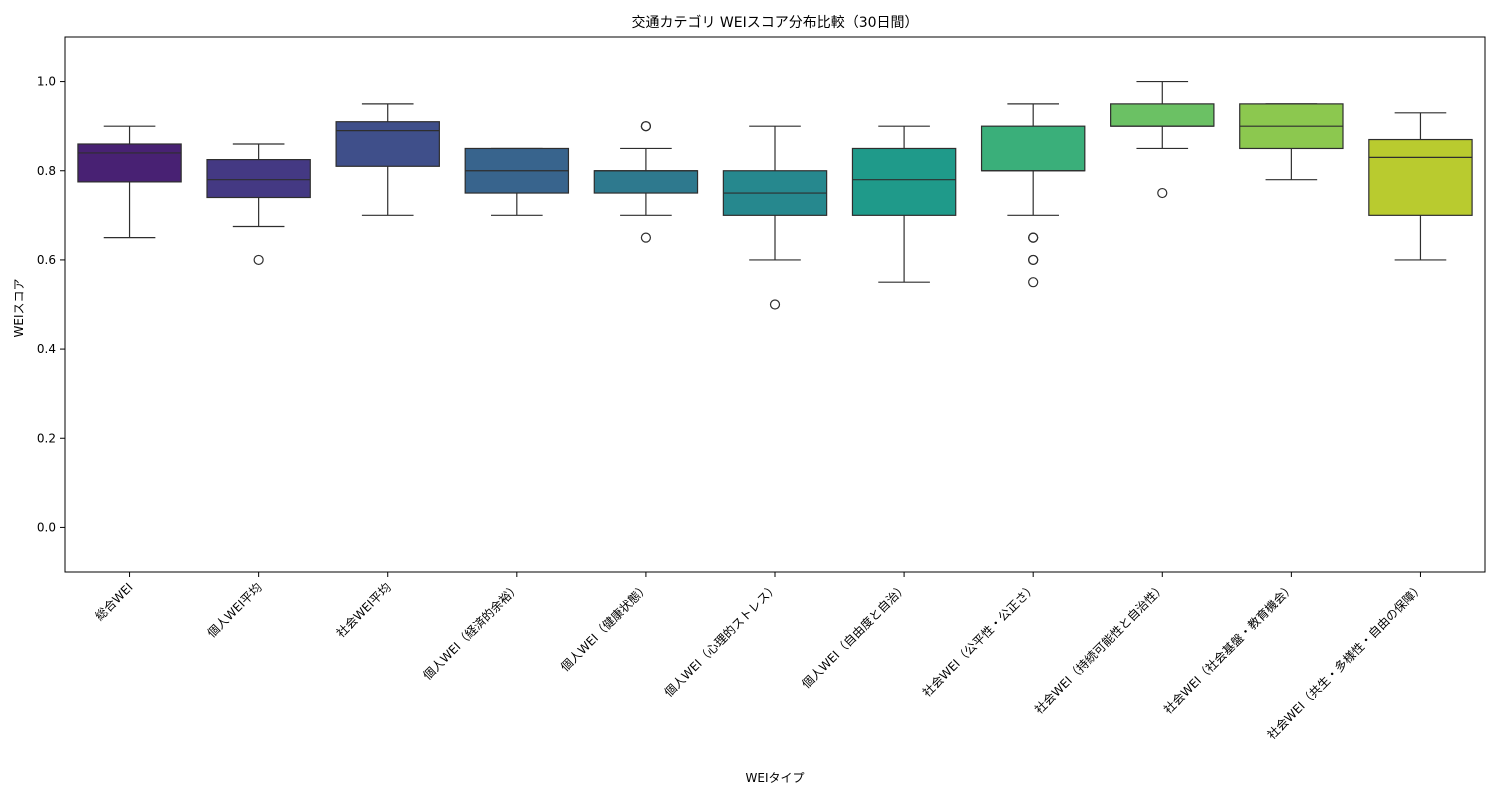  What do you see at coordinates (775, 778) in the screenshot?
I see `x-axis-label: WEIタイプ` at bounding box center [775, 778].